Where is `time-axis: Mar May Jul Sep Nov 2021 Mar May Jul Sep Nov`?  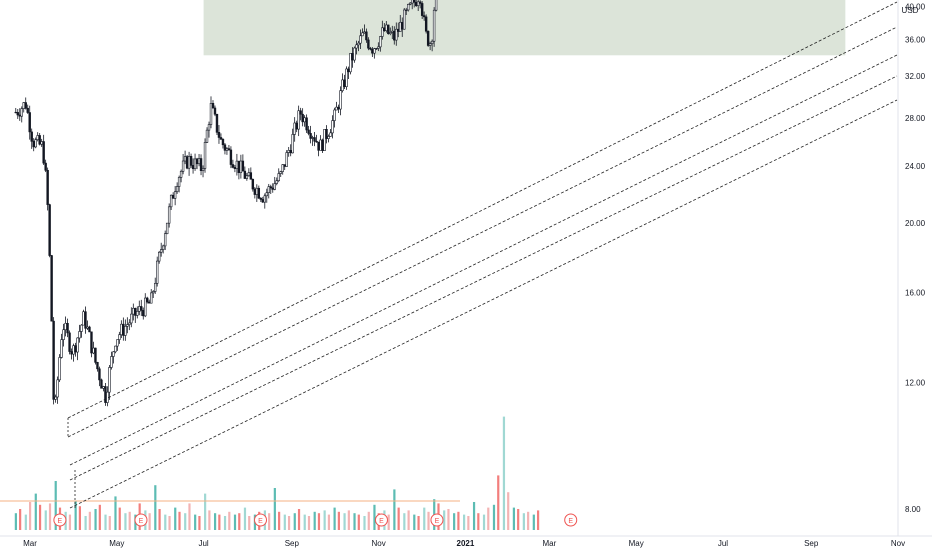
time-axis: Mar May Jul Sep Nov 2021 Mar May Jul Sep Nov is located at coordinates (466, 541).